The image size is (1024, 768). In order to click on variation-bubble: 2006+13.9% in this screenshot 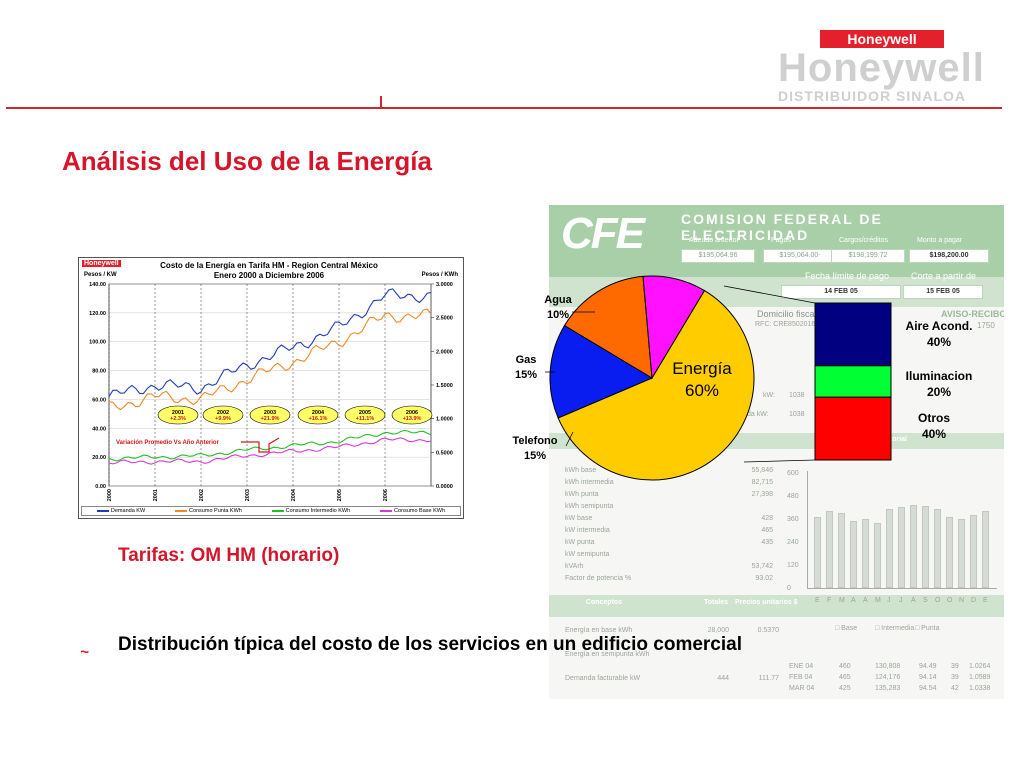, I will do `click(412, 415)`.